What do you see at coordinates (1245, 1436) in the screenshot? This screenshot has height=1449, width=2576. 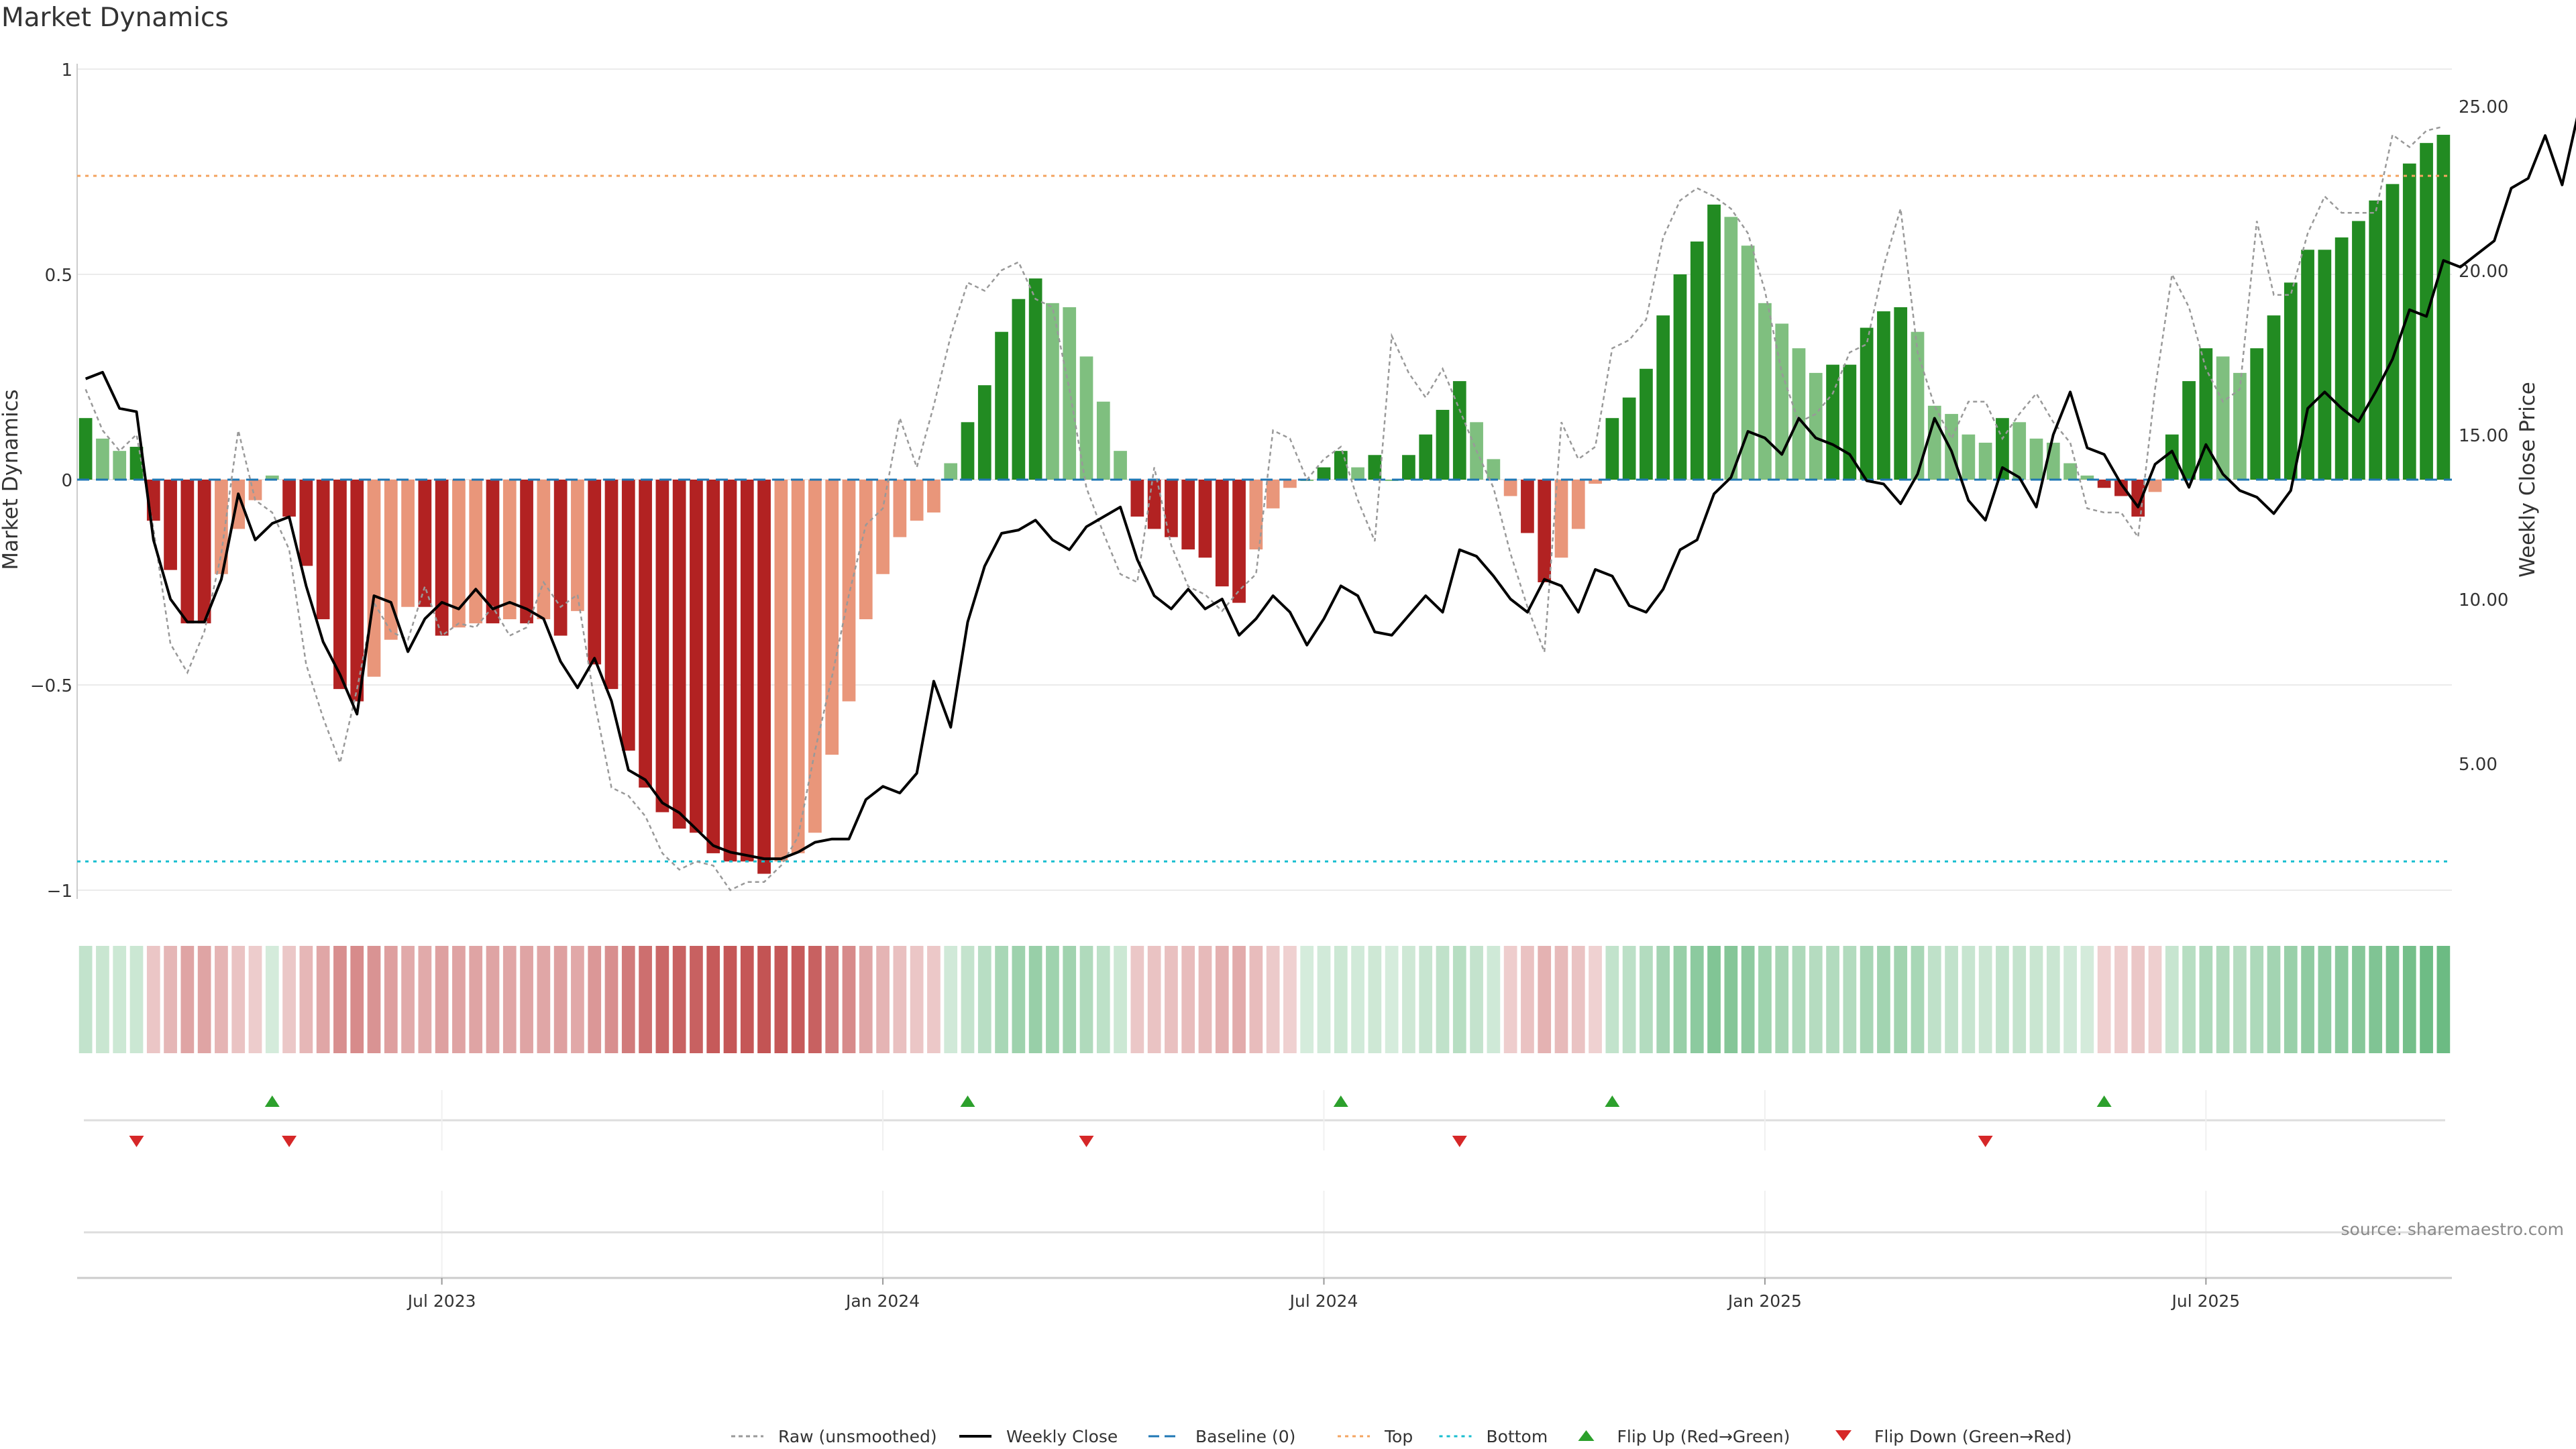 I see `legend-label: Baseline (0)` at bounding box center [1245, 1436].